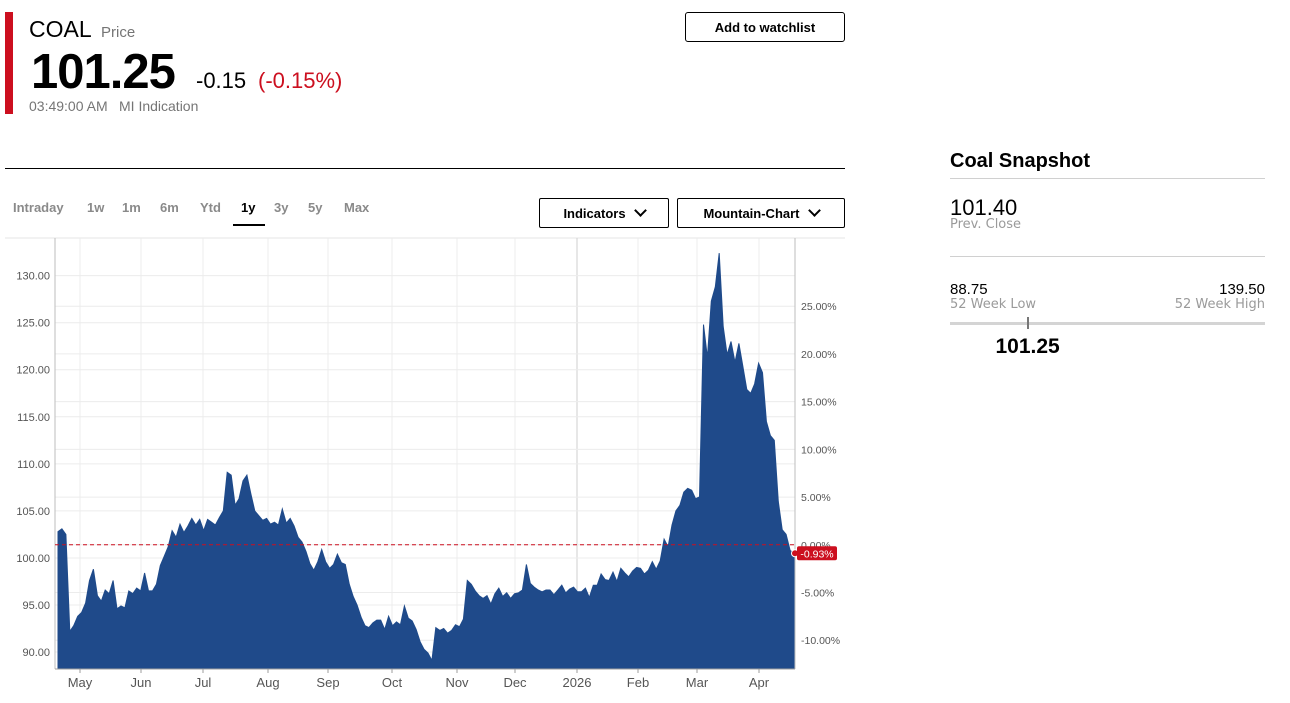  What do you see at coordinates (281, 207) in the screenshot?
I see `range-tab-3y: 3y` at bounding box center [281, 207].